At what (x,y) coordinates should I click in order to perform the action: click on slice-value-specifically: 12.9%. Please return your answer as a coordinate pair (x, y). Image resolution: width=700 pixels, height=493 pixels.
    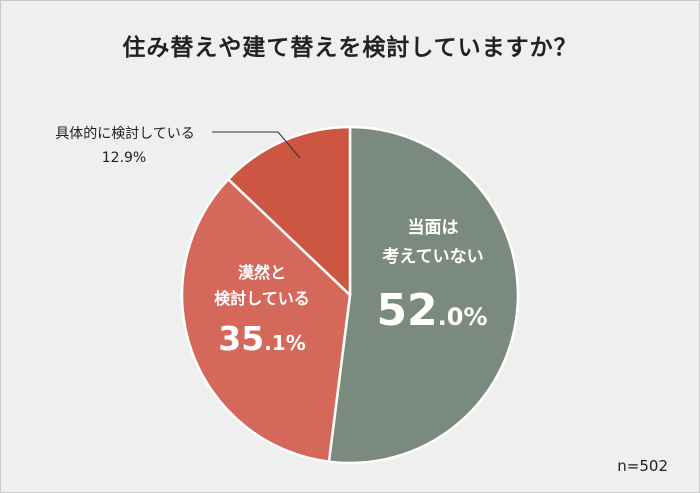
    Looking at the image, I should click on (124, 158).